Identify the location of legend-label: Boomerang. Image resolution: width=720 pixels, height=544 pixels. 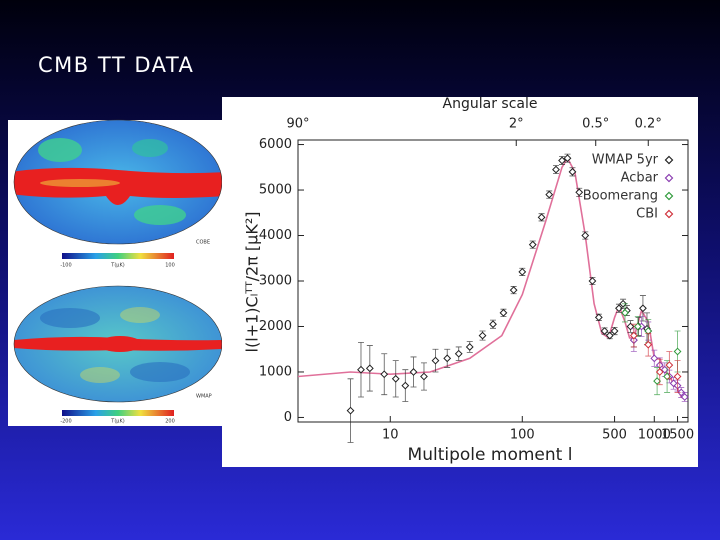
(620, 196).